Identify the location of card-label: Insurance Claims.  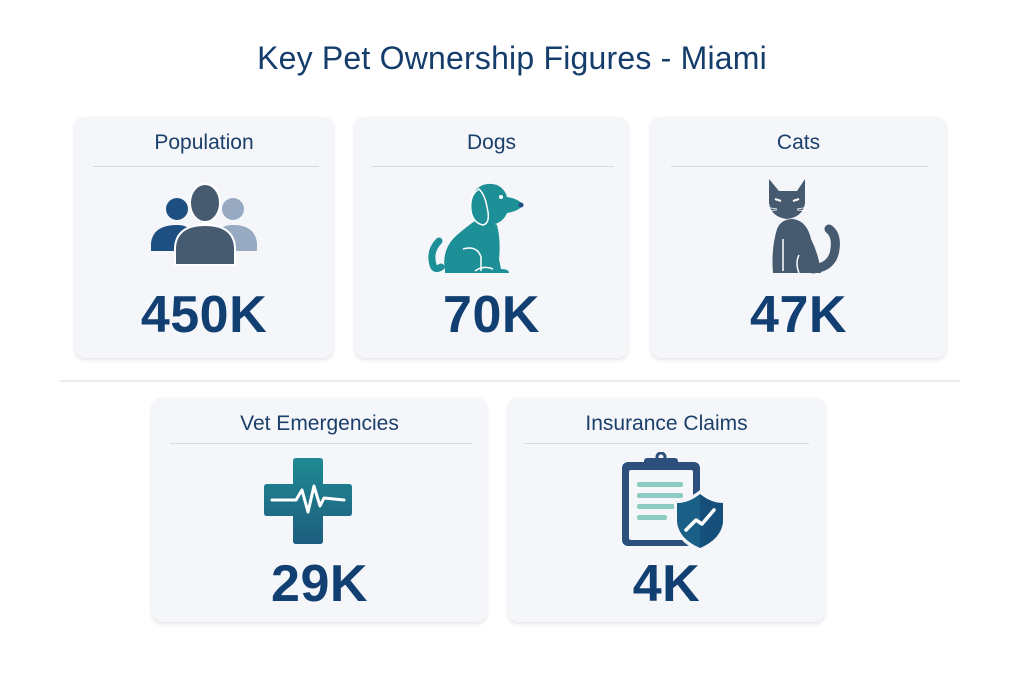
(666, 423).